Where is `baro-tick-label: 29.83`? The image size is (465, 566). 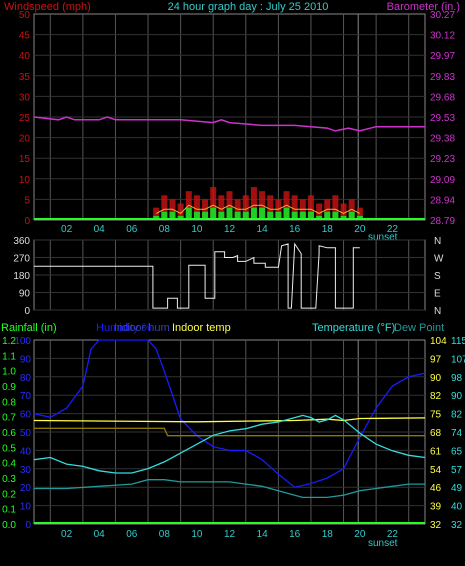
baro-tick-label: 29.83 is located at coordinates (442, 77).